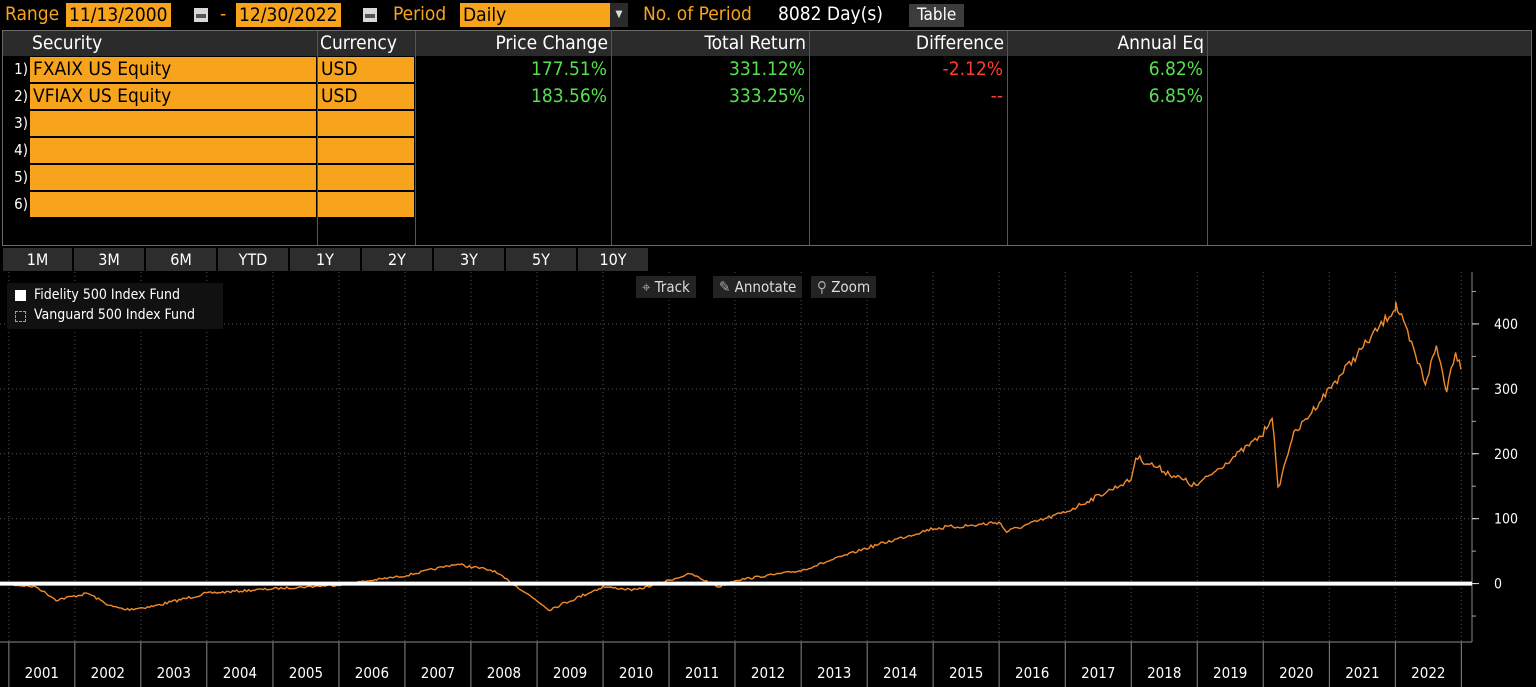  What do you see at coordinates (181, 259) in the screenshot?
I see `period-button-6m: 6M` at bounding box center [181, 259].